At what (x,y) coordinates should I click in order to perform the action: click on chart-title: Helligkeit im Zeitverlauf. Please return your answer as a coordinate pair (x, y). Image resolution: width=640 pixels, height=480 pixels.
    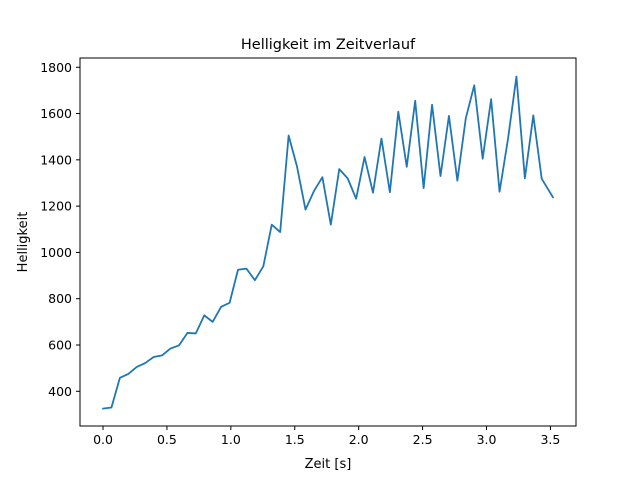
    Looking at the image, I should click on (328, 45).